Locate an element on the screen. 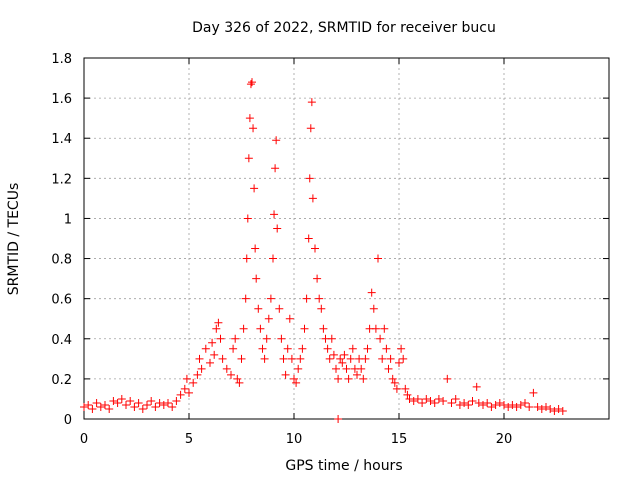  y-axis-label: SRMTID / TECUs is located at coordinates (14, 239).